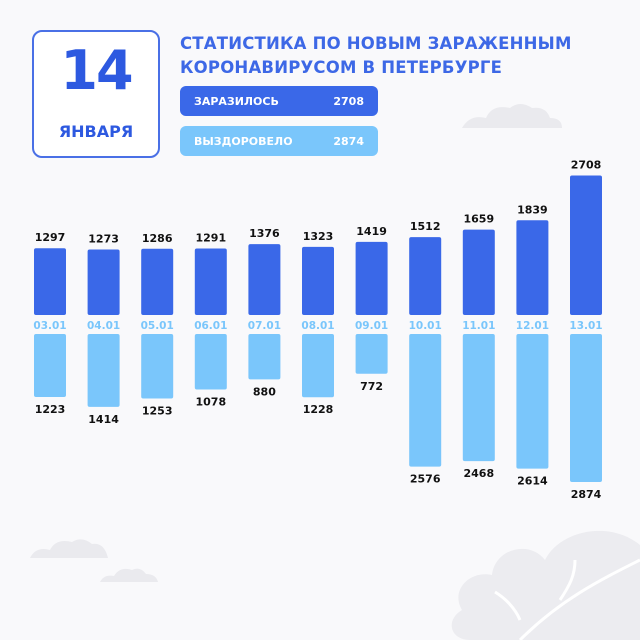 This screenshot has height=640, width=640. What do you see at coordinates (532, 267) in the screenshot?
I see `bar-infected-12.01` at bounding box center [532, 267].